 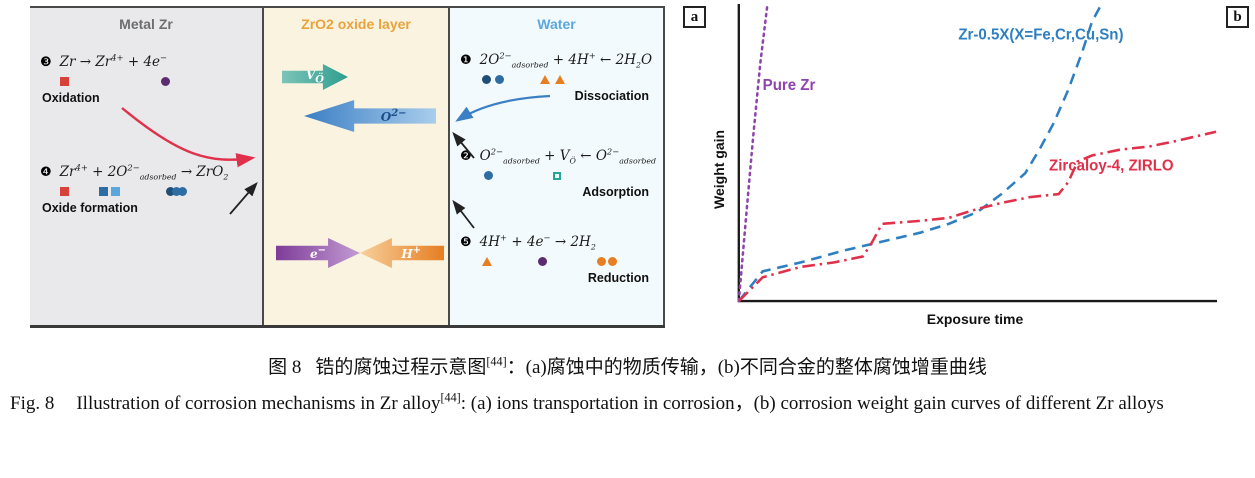 What do you see at coordinates (356, 167) in the screenshot?
I see `region-oxide-layer: ZrO2 oxide layer VÖ O2− e− H+` at bounding box center [356, 167].